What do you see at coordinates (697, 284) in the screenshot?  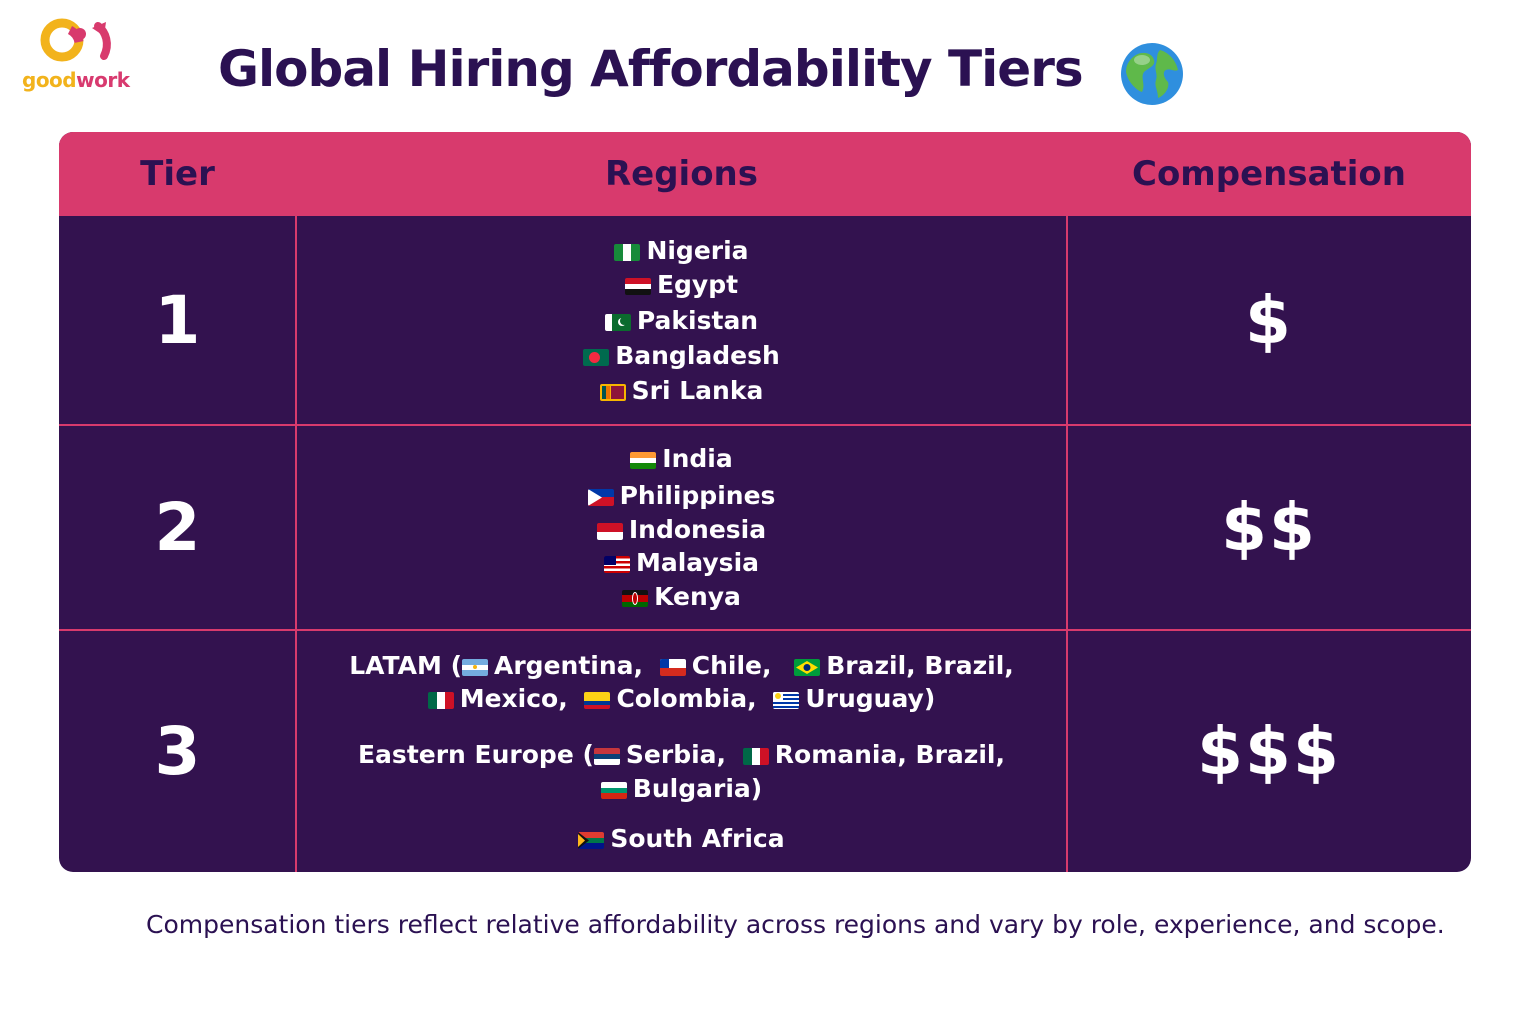 I see `region-name: Egypt` at bounding box center [697, 284].